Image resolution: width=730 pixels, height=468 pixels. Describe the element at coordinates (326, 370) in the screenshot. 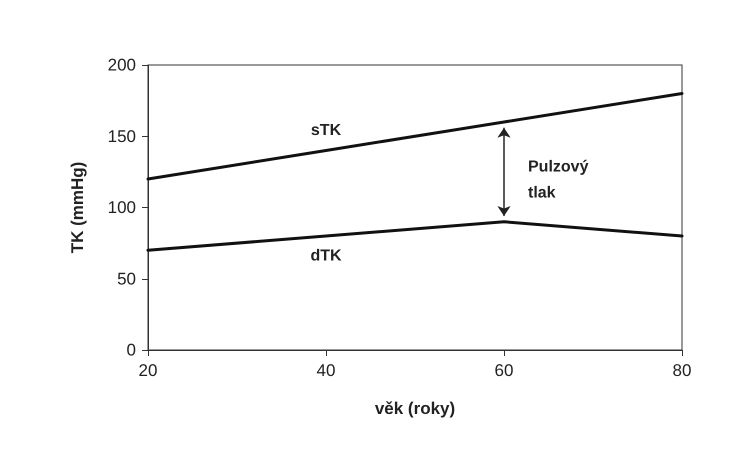

I see `x-tick-label: 40` at that location.